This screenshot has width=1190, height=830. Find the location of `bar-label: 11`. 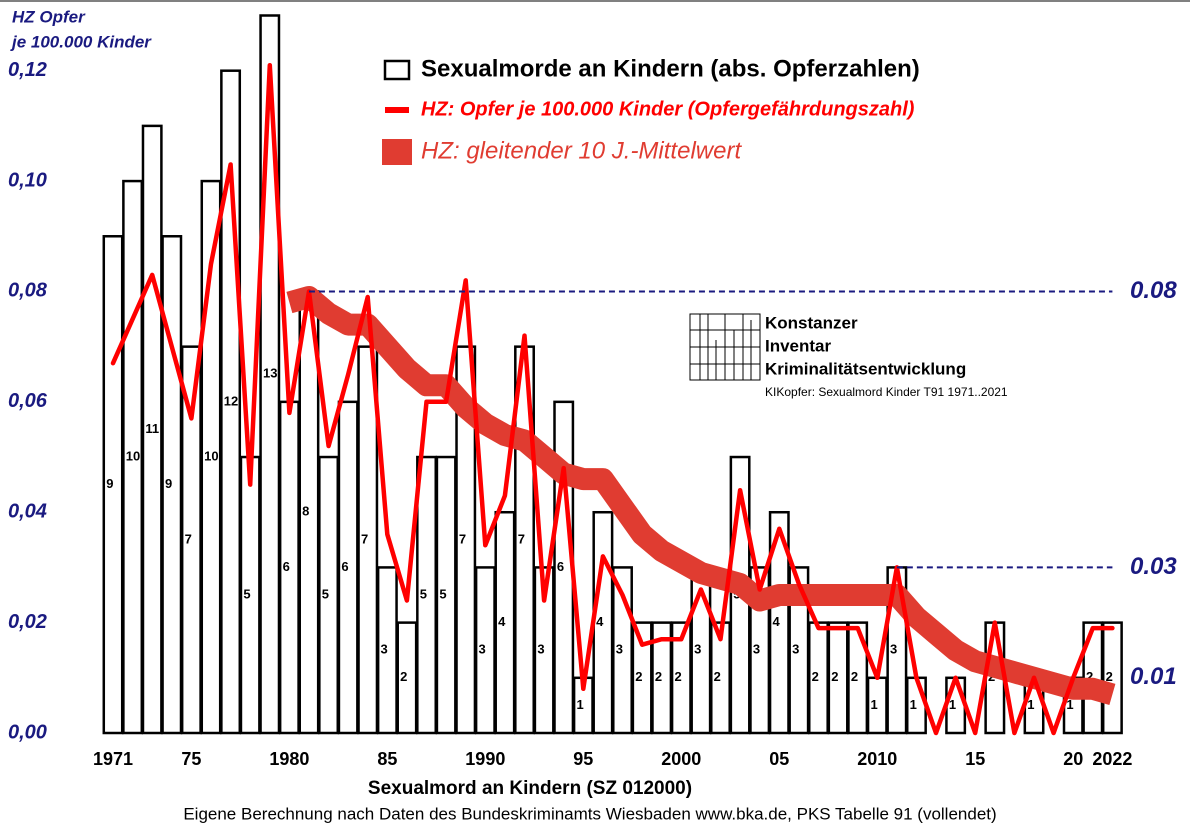

bar-label: 11 is located at coordinates (152, 428).